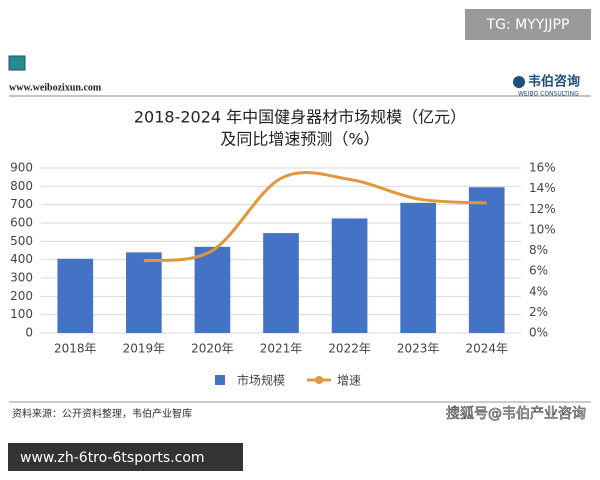 This screenshot has height=480, width=600. What do you see at coordinates (75, 349) in the screenshot?
I see `x-tick-label: 2018年` at bounding box center [75, 349].